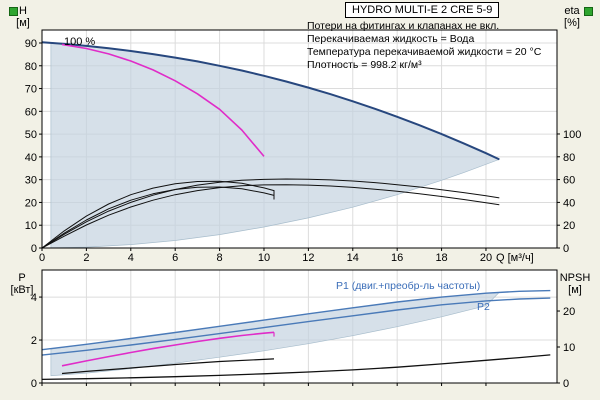  What do you see at coordinates (22, 290) in the screenshot?
I see `p-axis-unit: [кВт]` at bounding box center [22, 290].